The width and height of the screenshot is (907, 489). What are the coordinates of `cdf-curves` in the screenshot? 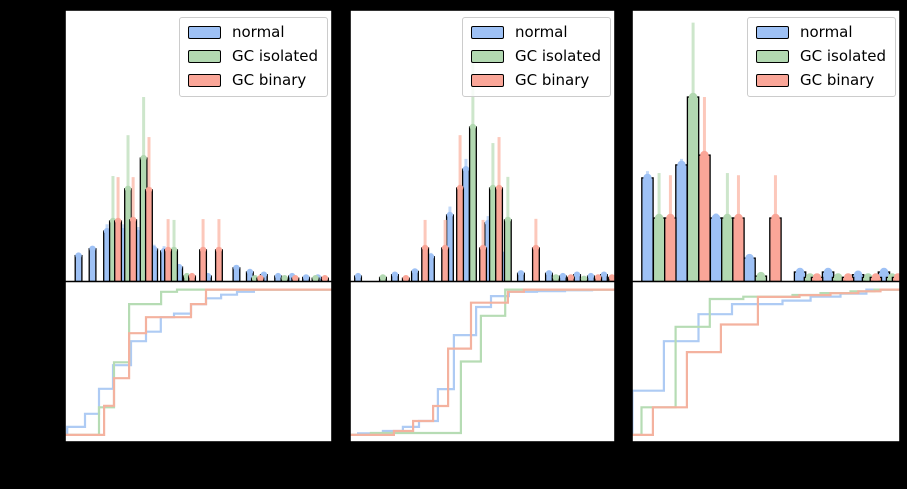 It's located at (198, 362).